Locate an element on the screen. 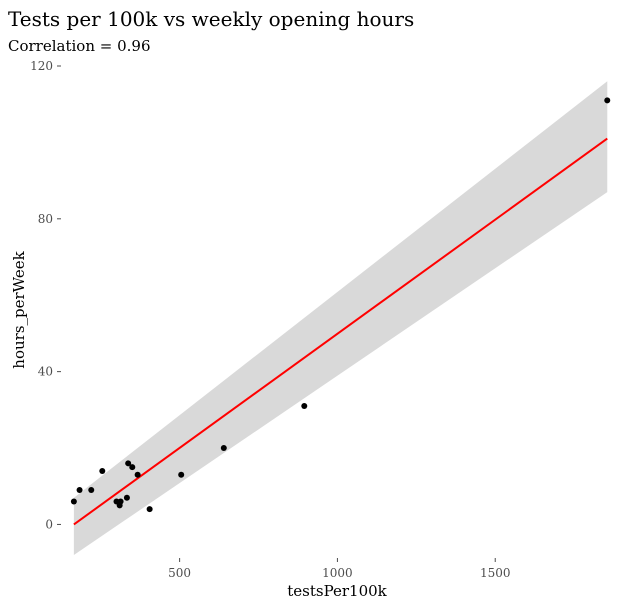 Image resolution: width=629 pixels, height=608 pixels. y-tick-label: 80 is located at coordinates (45, 219).